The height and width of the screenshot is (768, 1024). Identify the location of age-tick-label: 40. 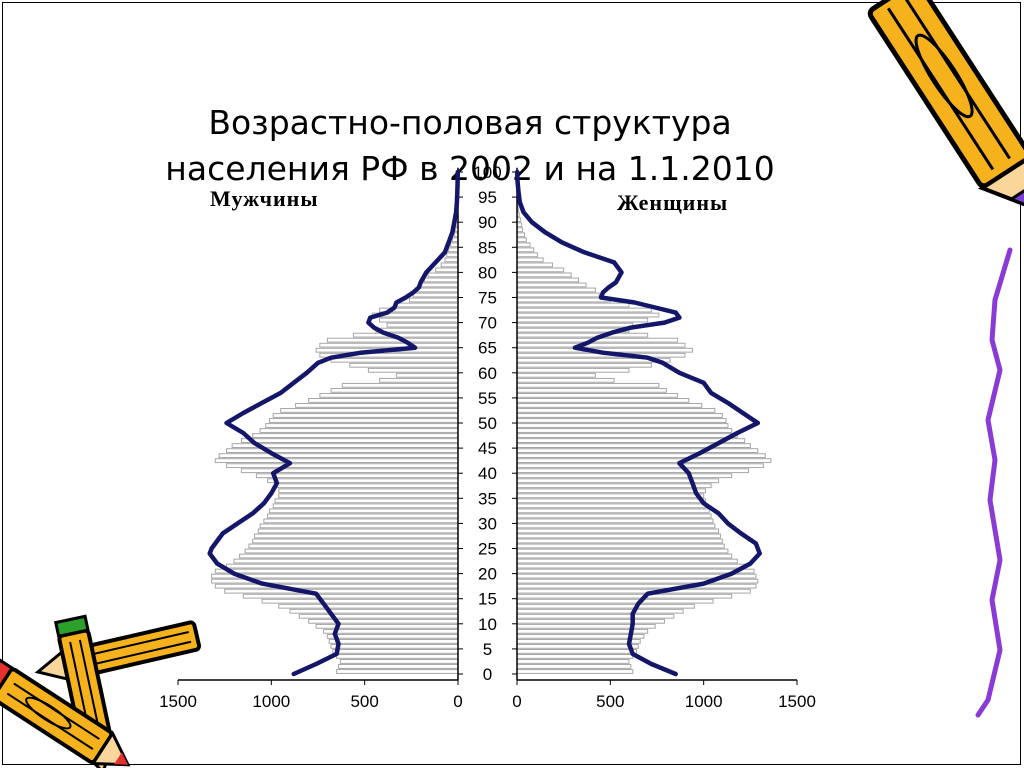
(487, 473).